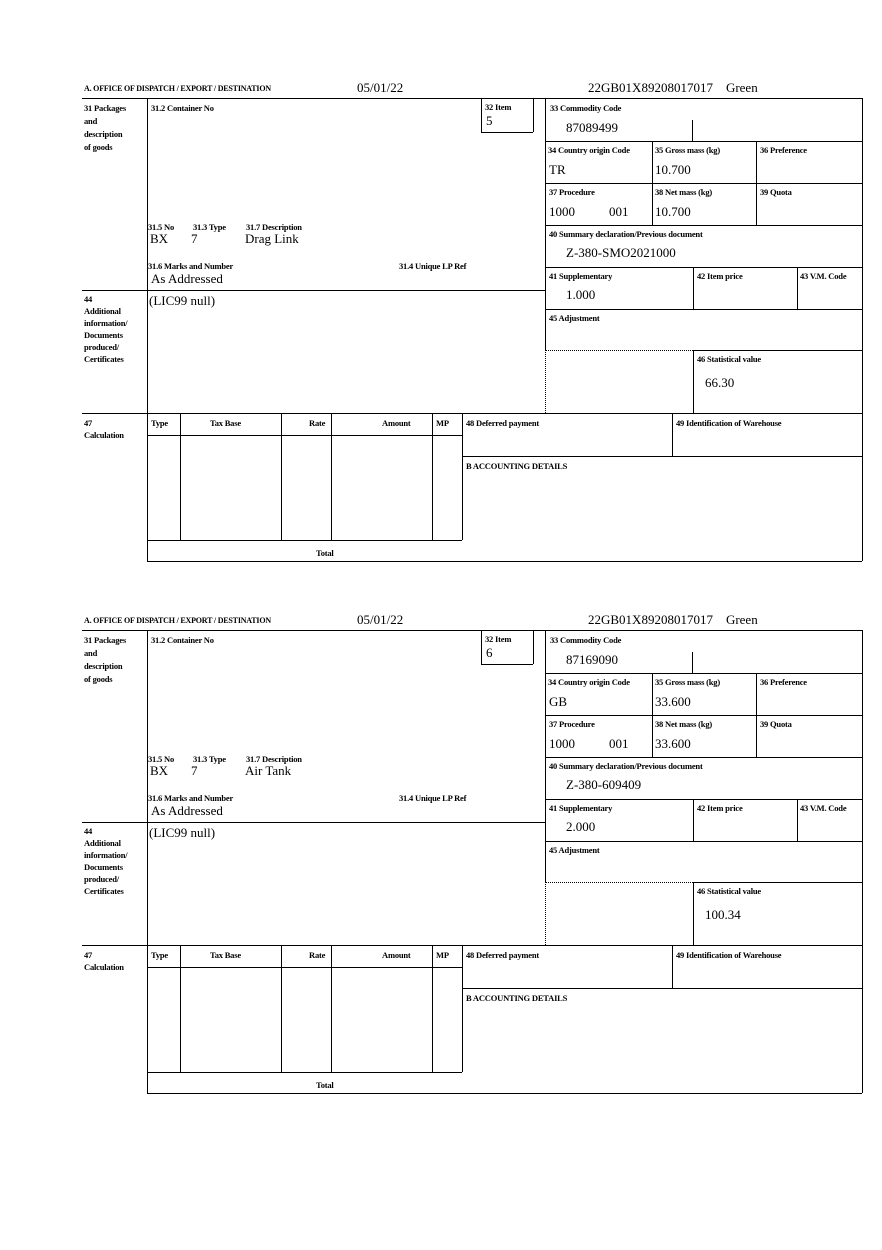 The width and height of the screenshot is (882, 1250). Describe the element at coordinates (723, 914) in the screenshot. I see `statistical-value: 100.34` at that location.